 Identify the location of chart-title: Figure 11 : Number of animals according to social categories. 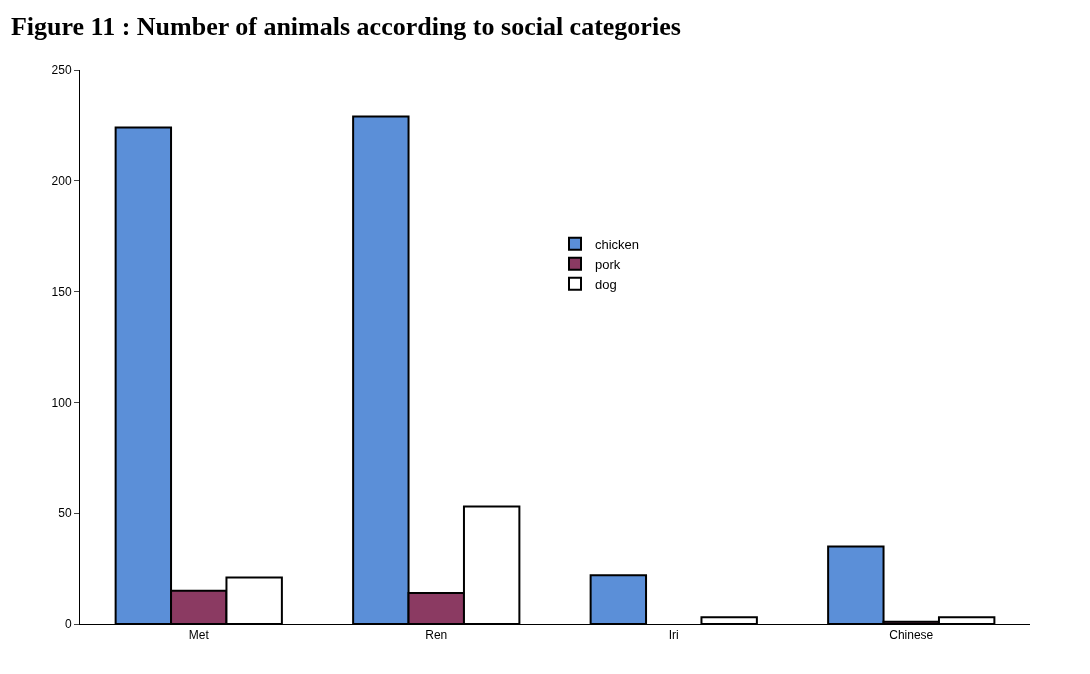
(345, 27).